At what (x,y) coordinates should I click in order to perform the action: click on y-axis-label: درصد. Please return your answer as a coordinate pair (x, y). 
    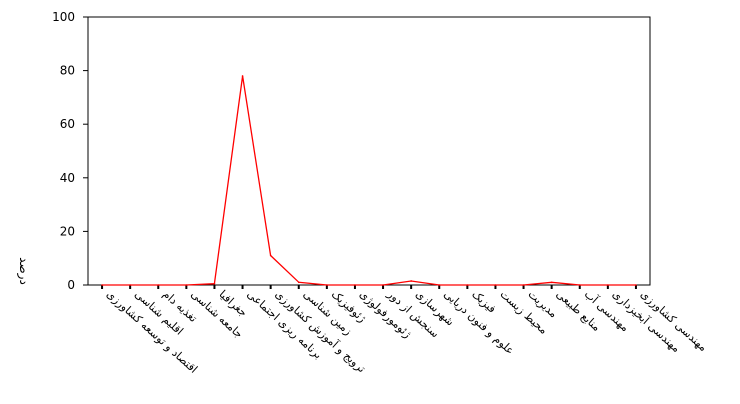
    Looking at the image, I should click on (23, 271).